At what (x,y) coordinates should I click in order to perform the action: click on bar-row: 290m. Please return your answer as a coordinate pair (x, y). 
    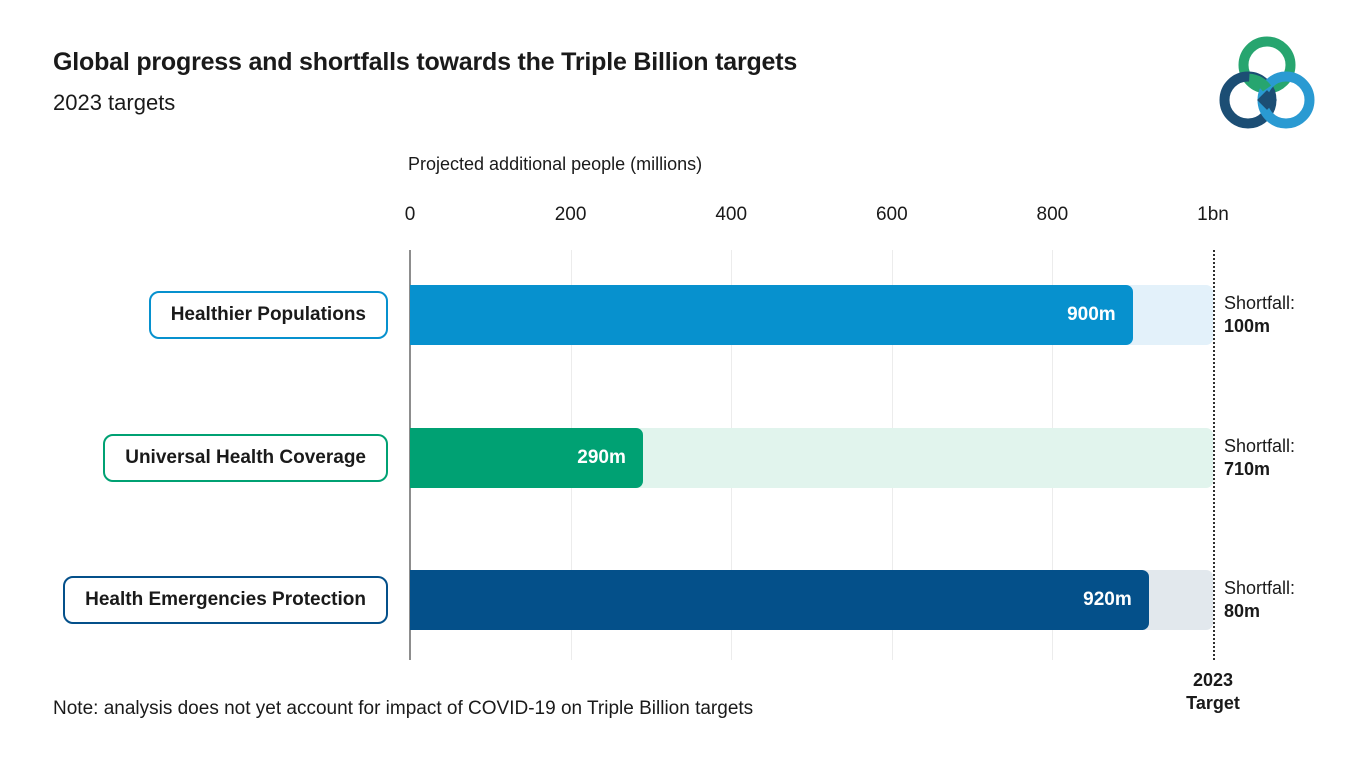
    Looking at the image, I should click on (811, 458).